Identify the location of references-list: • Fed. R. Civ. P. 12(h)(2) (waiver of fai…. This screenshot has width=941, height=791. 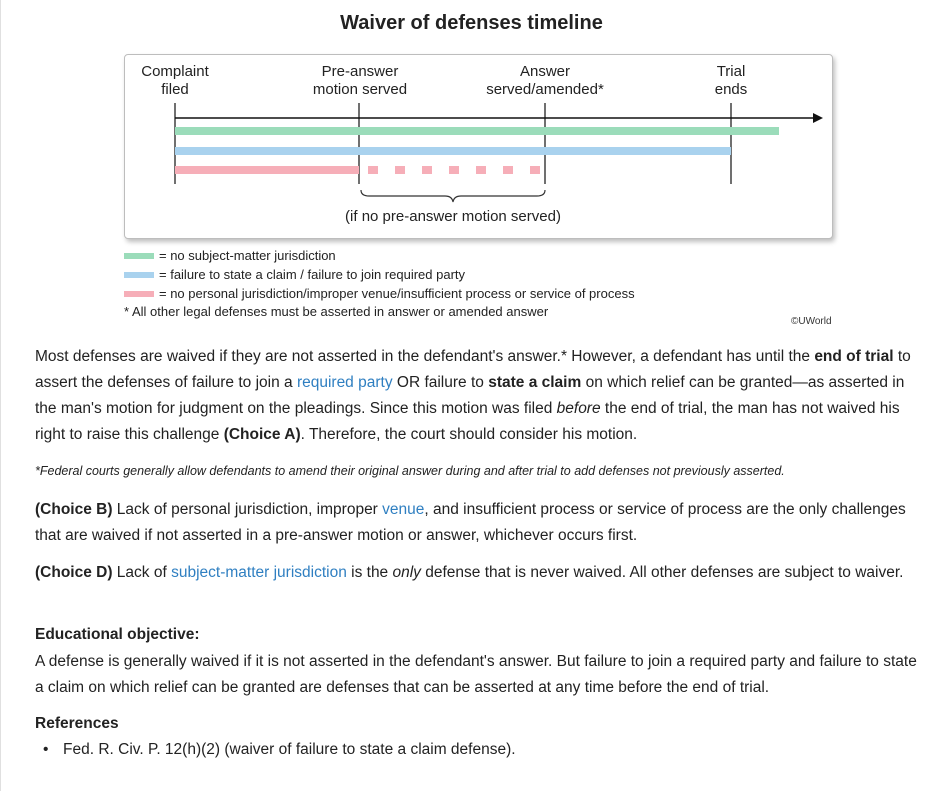
(275, 750).